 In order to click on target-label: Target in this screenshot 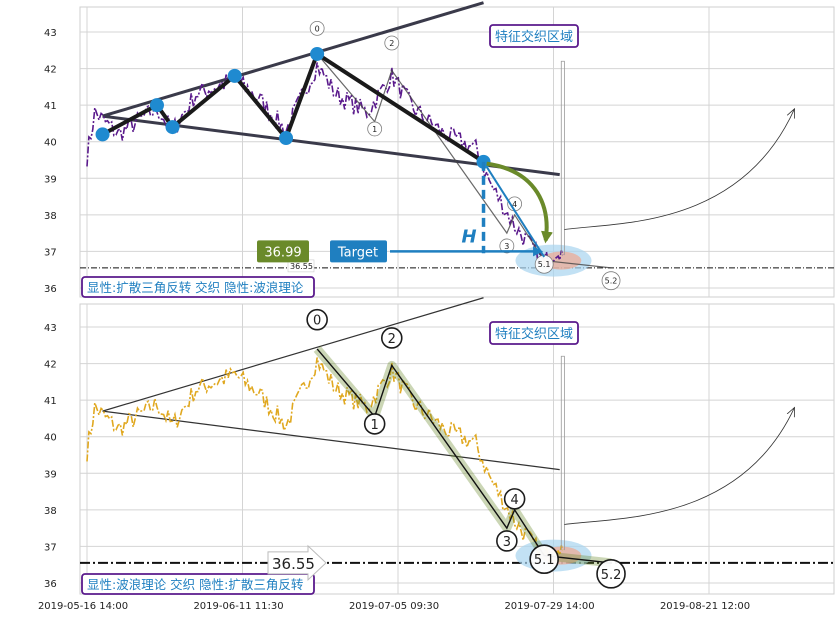, I will do `click(357, 252)`.